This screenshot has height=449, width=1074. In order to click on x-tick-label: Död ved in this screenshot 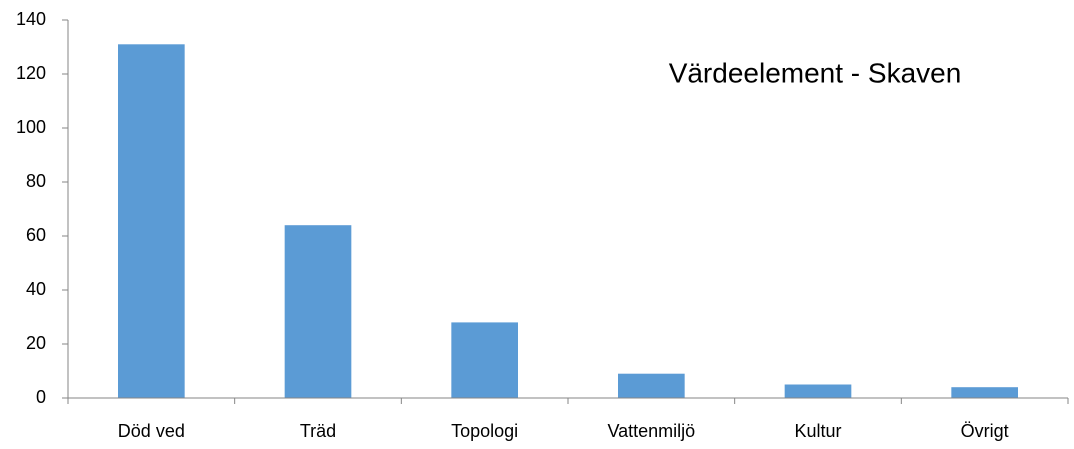, I will do `click(151, 431)`.